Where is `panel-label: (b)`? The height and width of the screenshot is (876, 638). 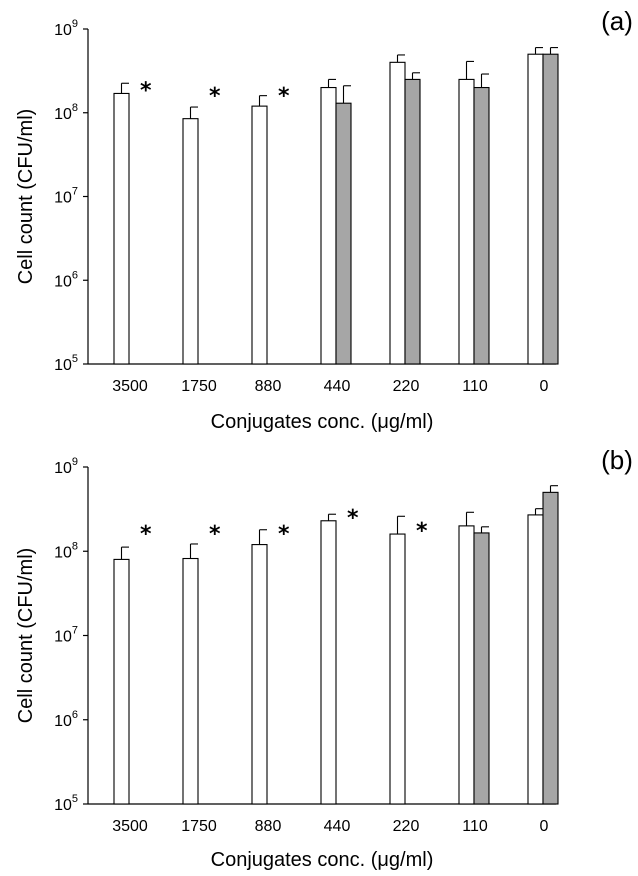
panel-label: (b) is located at coordinates (617, 460).